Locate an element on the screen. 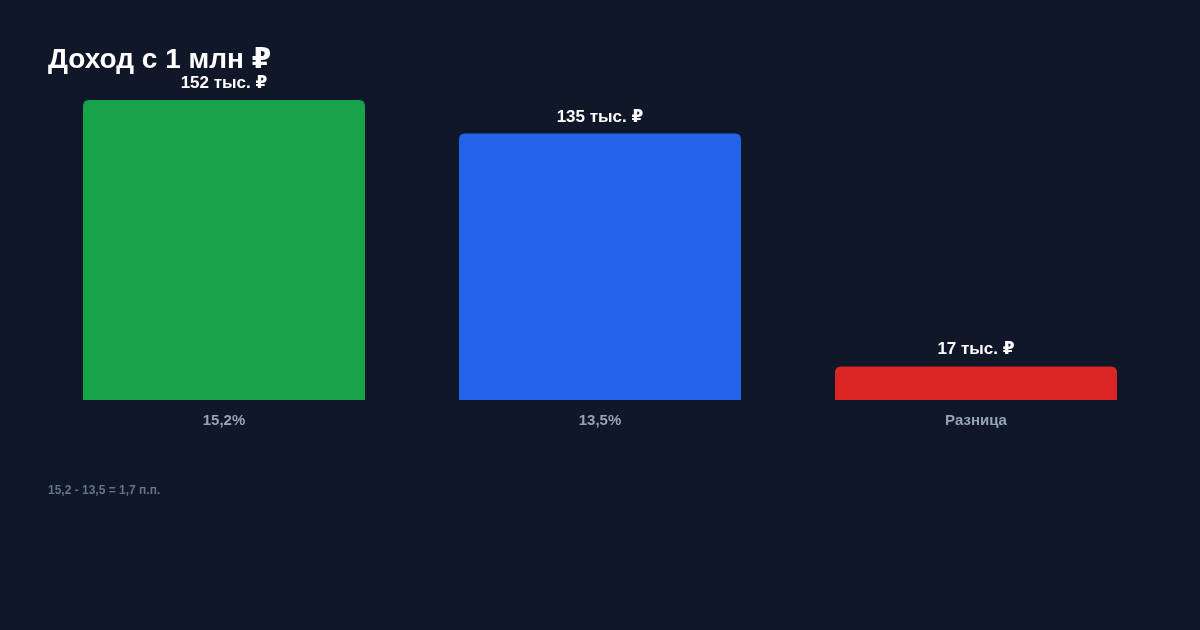  data-label: 135 тыс. ₽ is located at coordinates (600, 116).